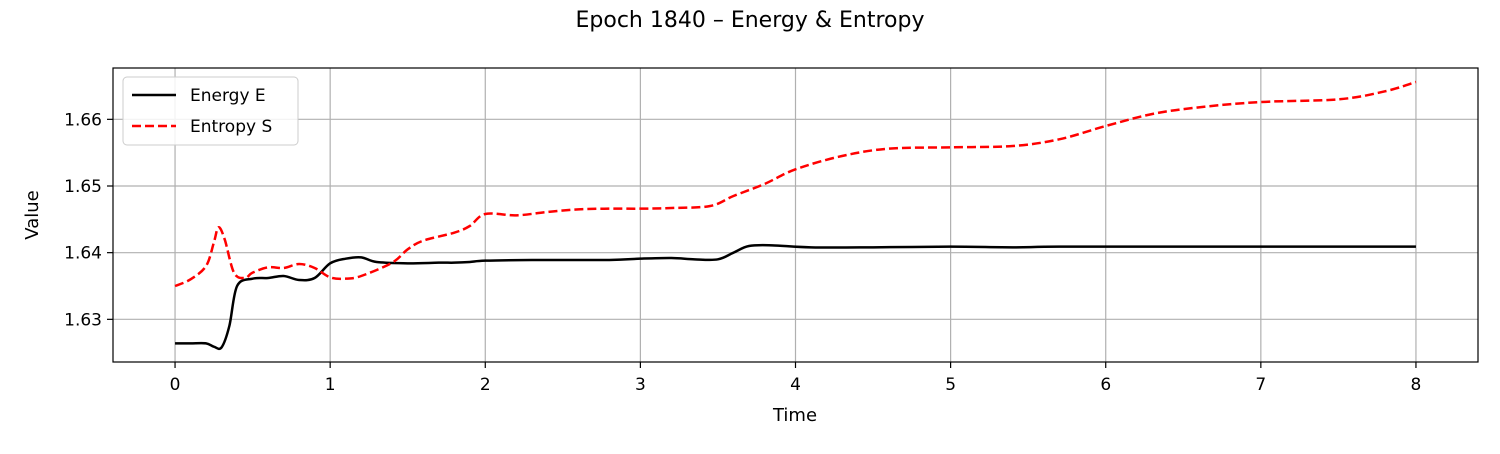 The image size is (1500, 454). What do you see at coordinates (750, 20) in the screenshot?
I see `chart-title: Epoch 1840 – Energy & Entropy` at bounding box center [750, 20].